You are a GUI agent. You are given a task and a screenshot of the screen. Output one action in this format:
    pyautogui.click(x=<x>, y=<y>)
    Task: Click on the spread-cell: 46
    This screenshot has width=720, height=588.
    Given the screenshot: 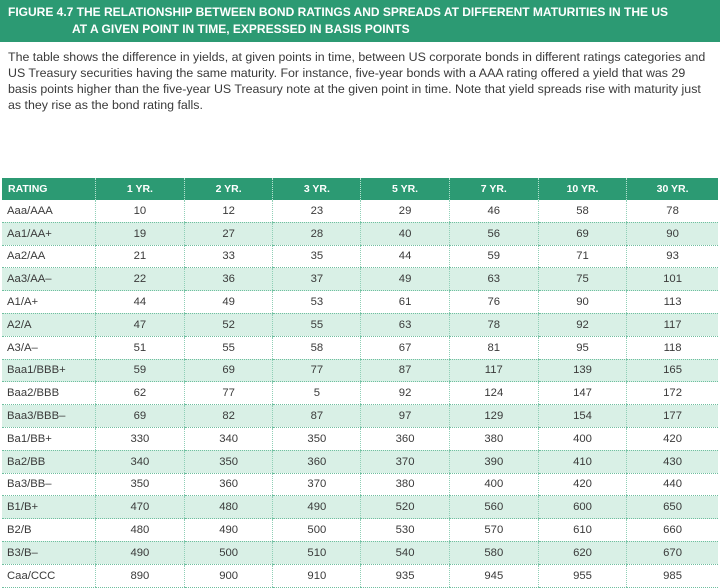 What is the action you would take?
    pyautogui.click(x=493, y=211)
    